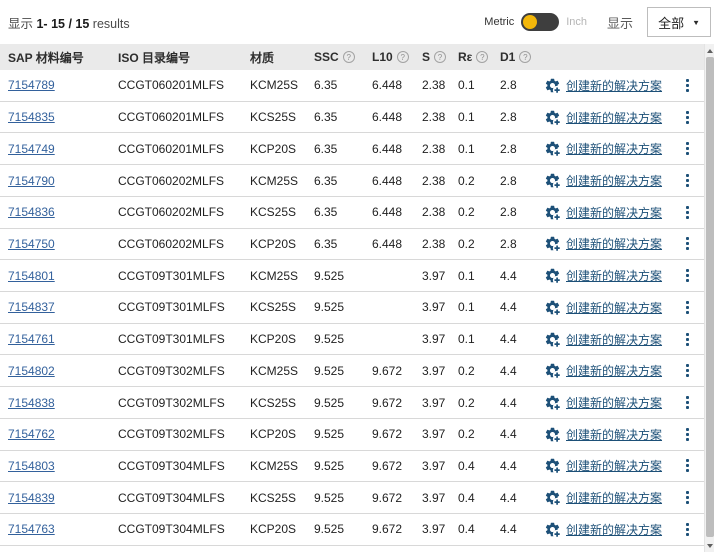  What do you see at coordinates (31, 148) in the screenshot?
I see `sap-number-link: 7154749` at bounding box center [31, 148].